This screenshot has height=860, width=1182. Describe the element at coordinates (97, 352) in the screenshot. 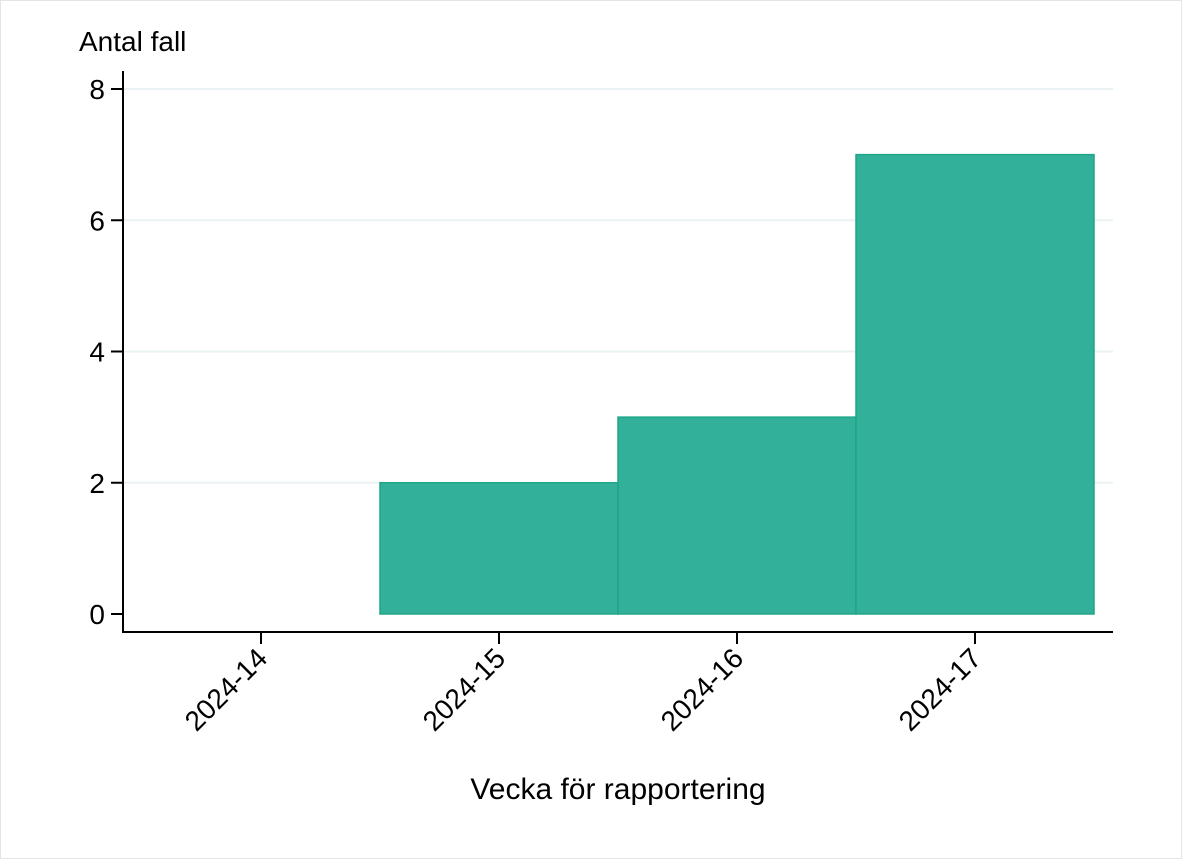

I see `y-tick-label: 4` at that location.